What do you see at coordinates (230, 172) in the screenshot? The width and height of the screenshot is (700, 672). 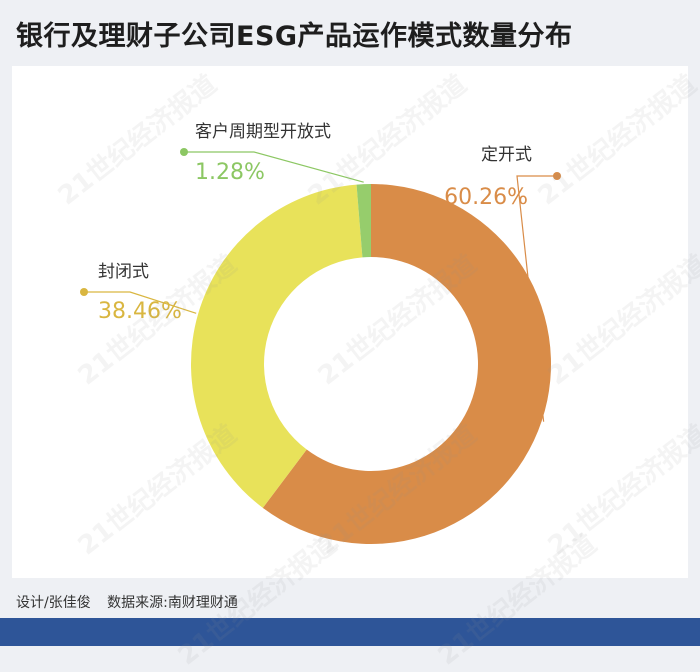 I see `slice-value-label-3: 1.28%` at bounding box center [230, 172].